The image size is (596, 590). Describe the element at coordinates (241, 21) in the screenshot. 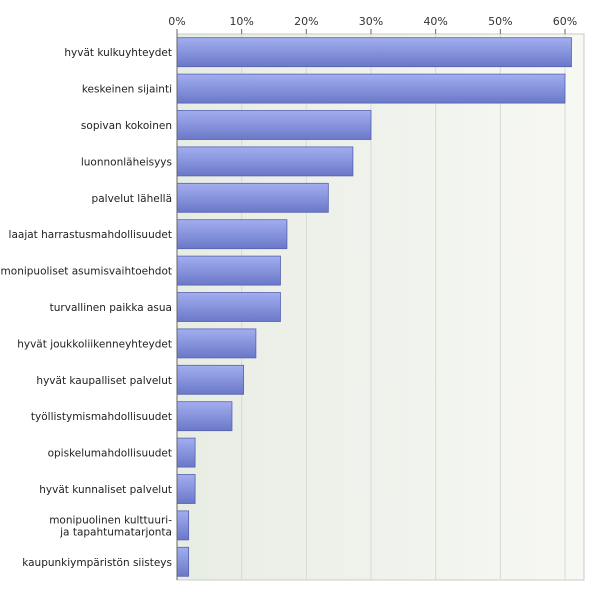

I see `x-tick-label: 10%` at that location.